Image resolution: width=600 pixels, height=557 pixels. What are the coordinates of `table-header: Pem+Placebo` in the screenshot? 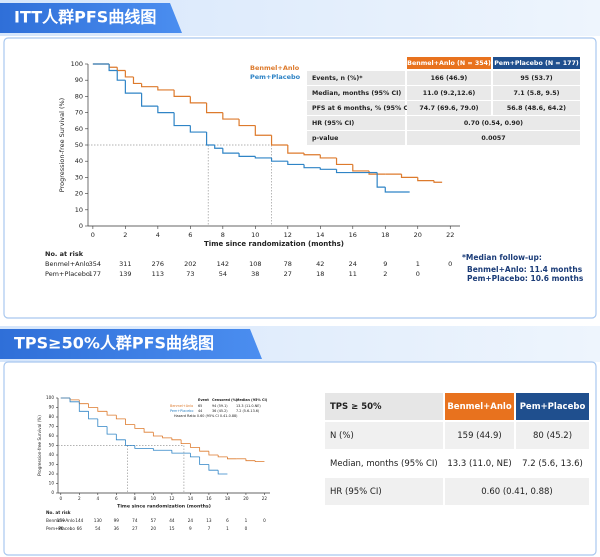 It's located at (553, 407).